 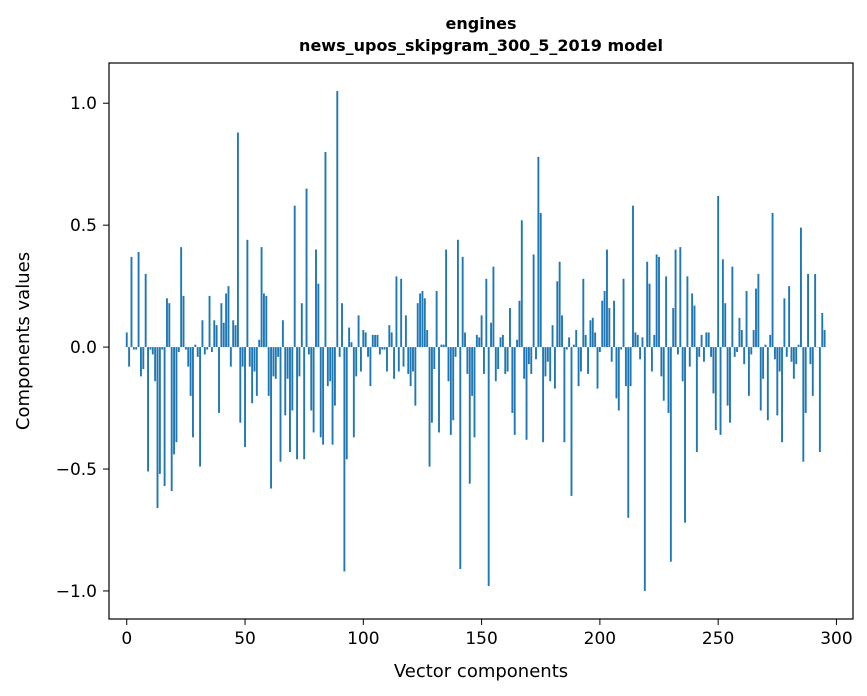 What do you see at coordinates (76, 592) in the screenshot?
I see `y-tick-label: −1.0` at bounding box center [76, 592].